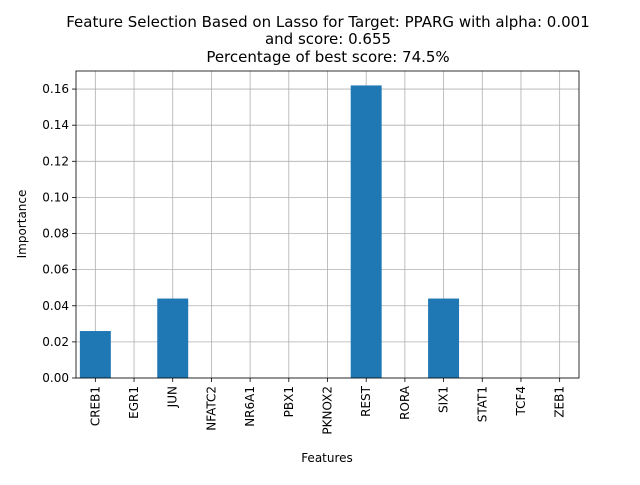 This screenshot has width=640, height=485. Describe the element at coordinates (55, 125) in the screenshot. I see `y-tick-label: 0.14` at that location.